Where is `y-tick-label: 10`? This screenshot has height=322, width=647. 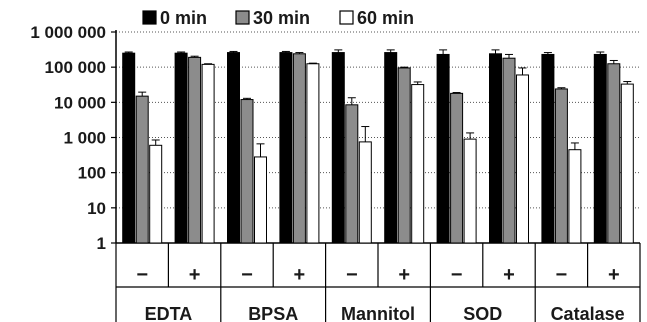
y-tick-label: 10 is located at coordinates (96, 208).